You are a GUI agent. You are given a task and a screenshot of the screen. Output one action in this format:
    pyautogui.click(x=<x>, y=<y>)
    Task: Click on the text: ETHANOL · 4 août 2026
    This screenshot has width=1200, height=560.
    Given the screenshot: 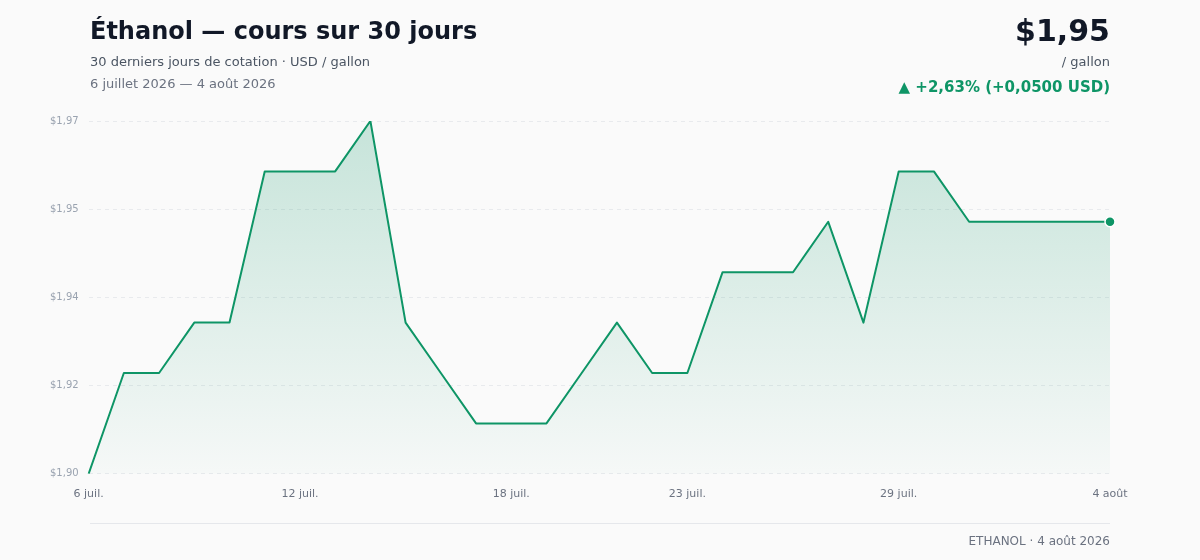 What is the action you would take?
    pyautogui.click(x=1039, y=541)
    